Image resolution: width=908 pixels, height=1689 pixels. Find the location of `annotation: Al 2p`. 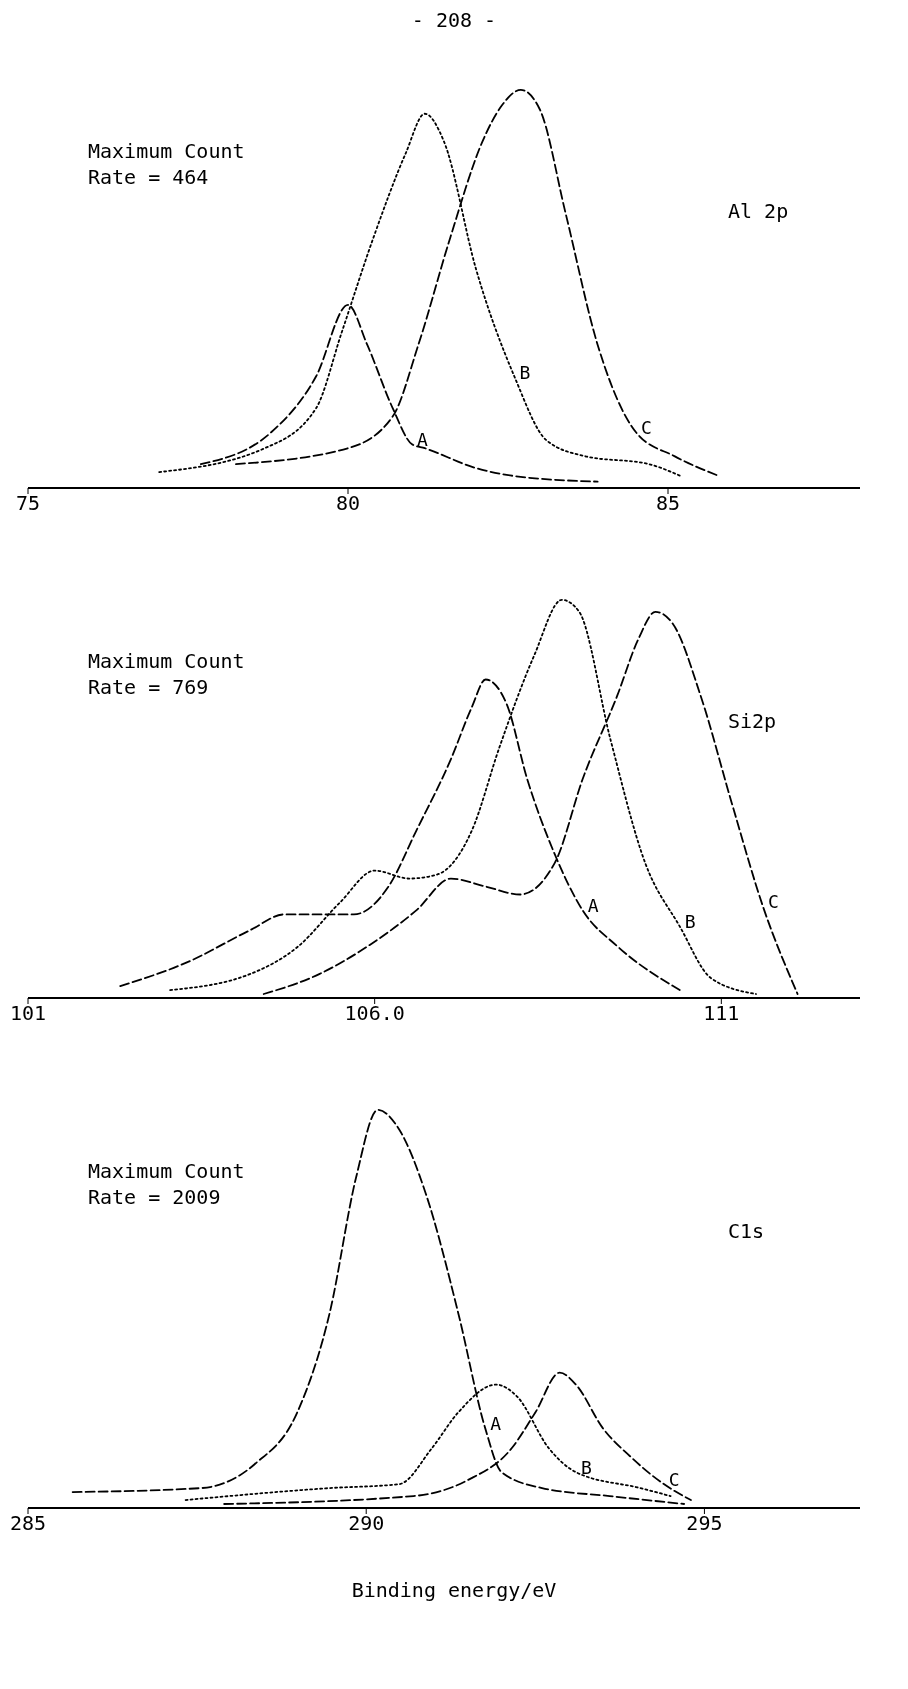

annotation: Al 2p is located at coordinates (758, 211).